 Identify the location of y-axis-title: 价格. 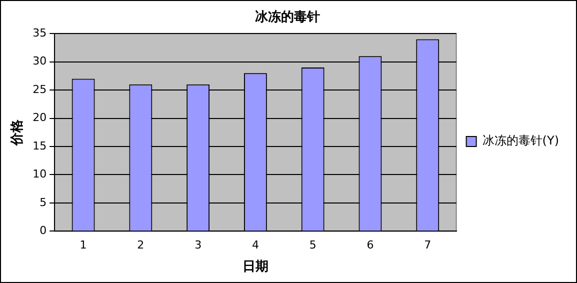
(18, 132).